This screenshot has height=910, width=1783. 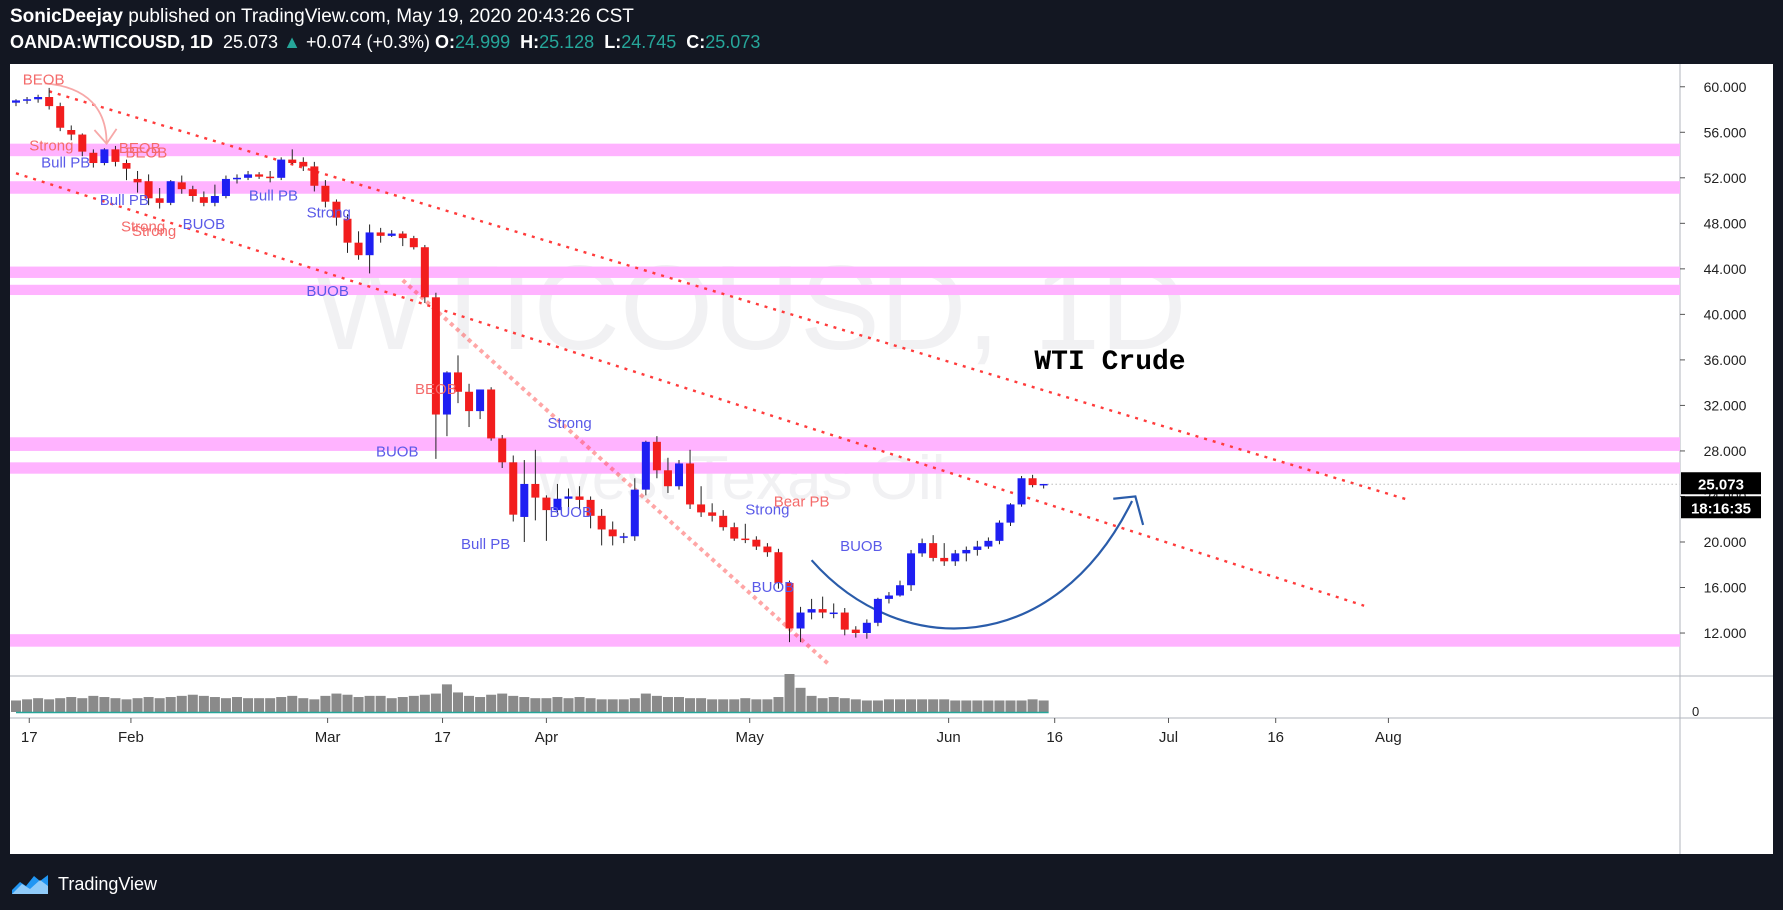 What do you see at coordinates (649, 42) in the screenshot?
I see `low-value: 24.745` at bounding box center [649, 42].